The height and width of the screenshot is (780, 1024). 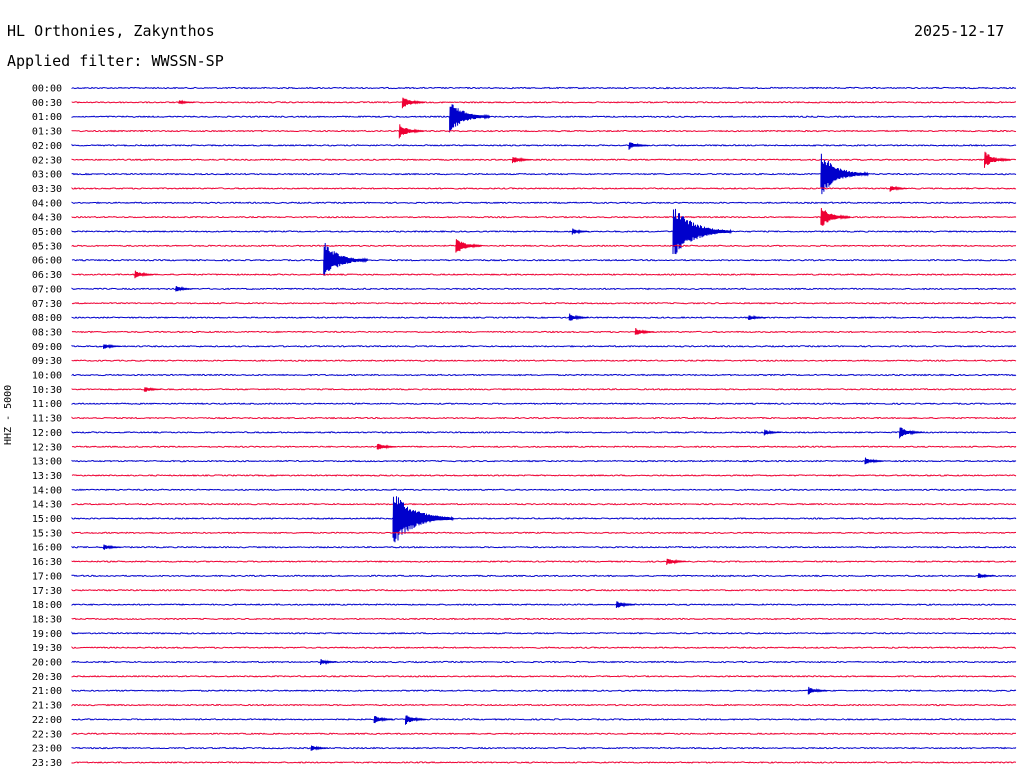 I want to click on row-label: 12:00, so click(x=47, y=433).